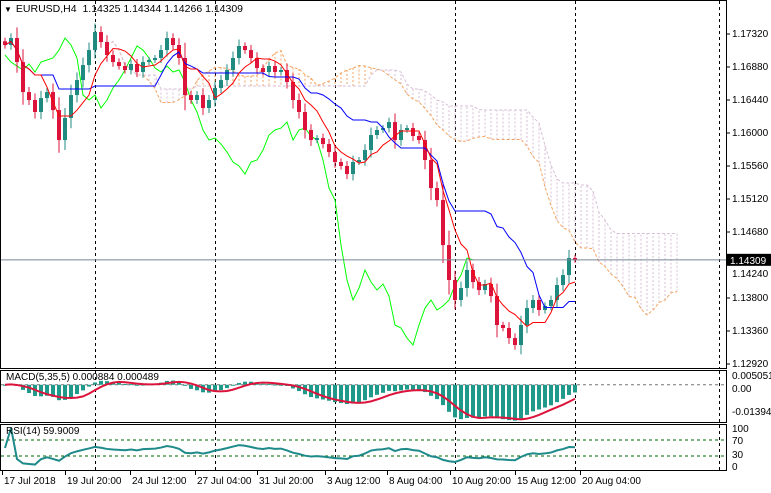  Describe the element at coordinates (750, 34) in the screenshot. I see `price-tick-label: 1.17320` at that location.